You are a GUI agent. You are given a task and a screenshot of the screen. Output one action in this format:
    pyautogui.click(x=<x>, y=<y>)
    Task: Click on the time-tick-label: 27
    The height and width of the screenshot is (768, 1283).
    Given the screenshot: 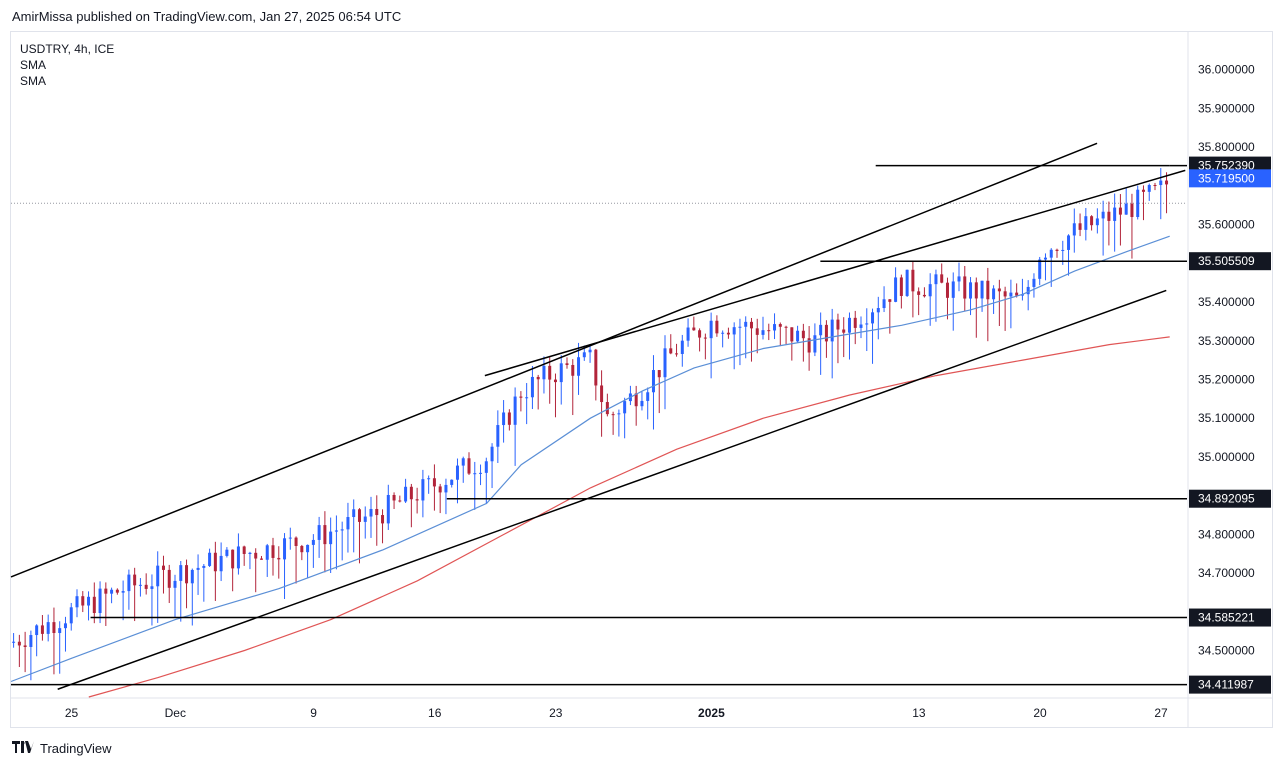 What is the action you would take?
    pyautogui.click(x=1161, y=713)
    